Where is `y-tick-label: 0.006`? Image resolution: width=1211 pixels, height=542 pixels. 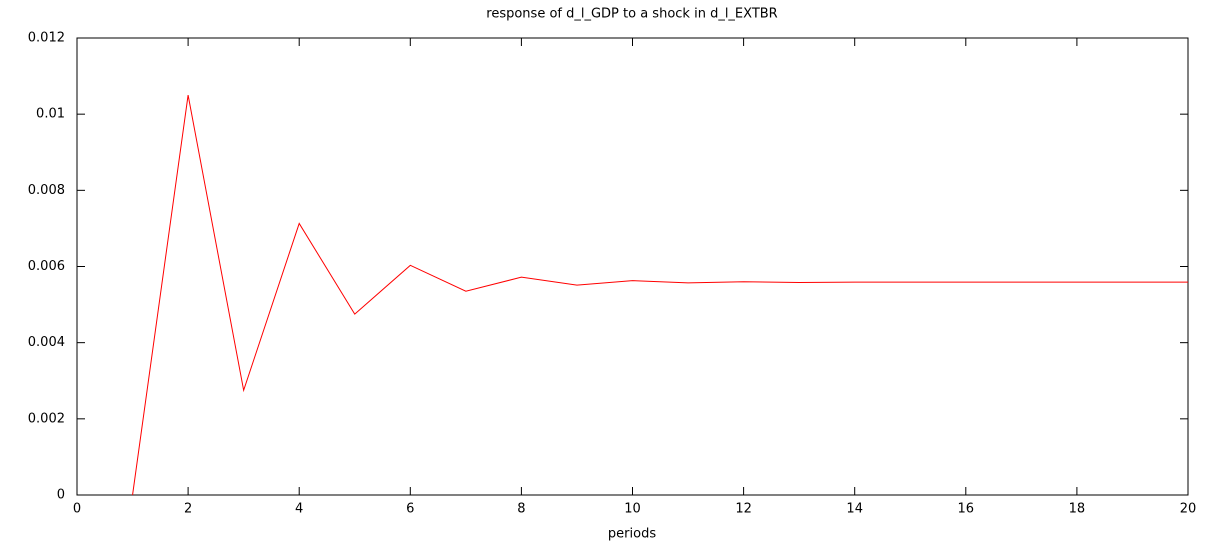 y-tick-label: 0.006 is located at coordinates (46, 266).